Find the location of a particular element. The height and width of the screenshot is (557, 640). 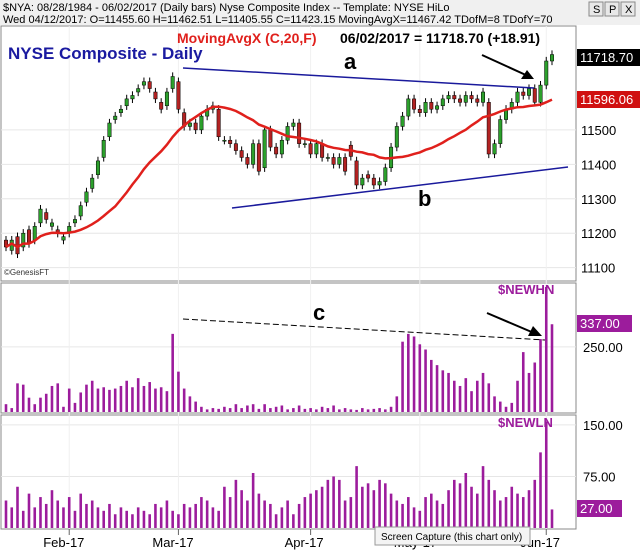

chart-subtitle: MovingAvgX (C,20,F) is located at coordinates (247, 38).